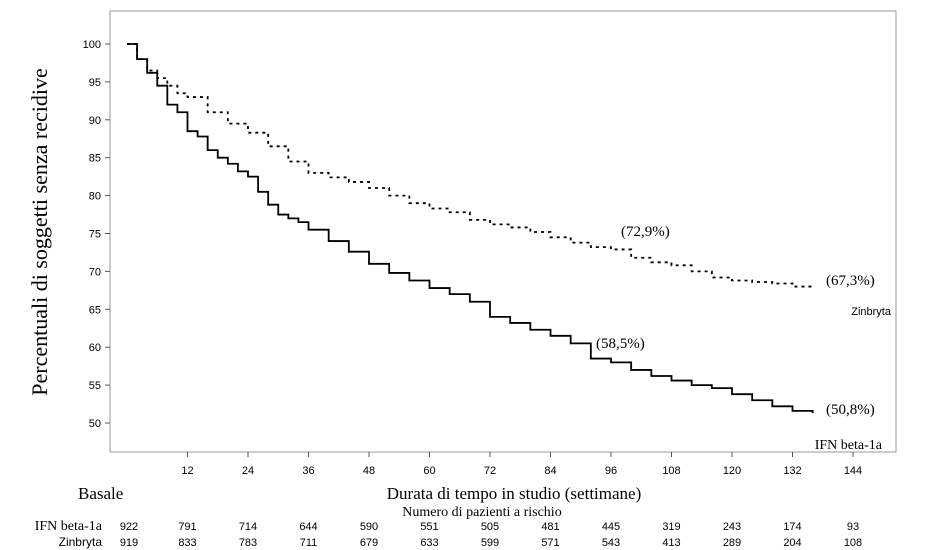  I want to click on y-tick-label: 95, so click(95, 83).